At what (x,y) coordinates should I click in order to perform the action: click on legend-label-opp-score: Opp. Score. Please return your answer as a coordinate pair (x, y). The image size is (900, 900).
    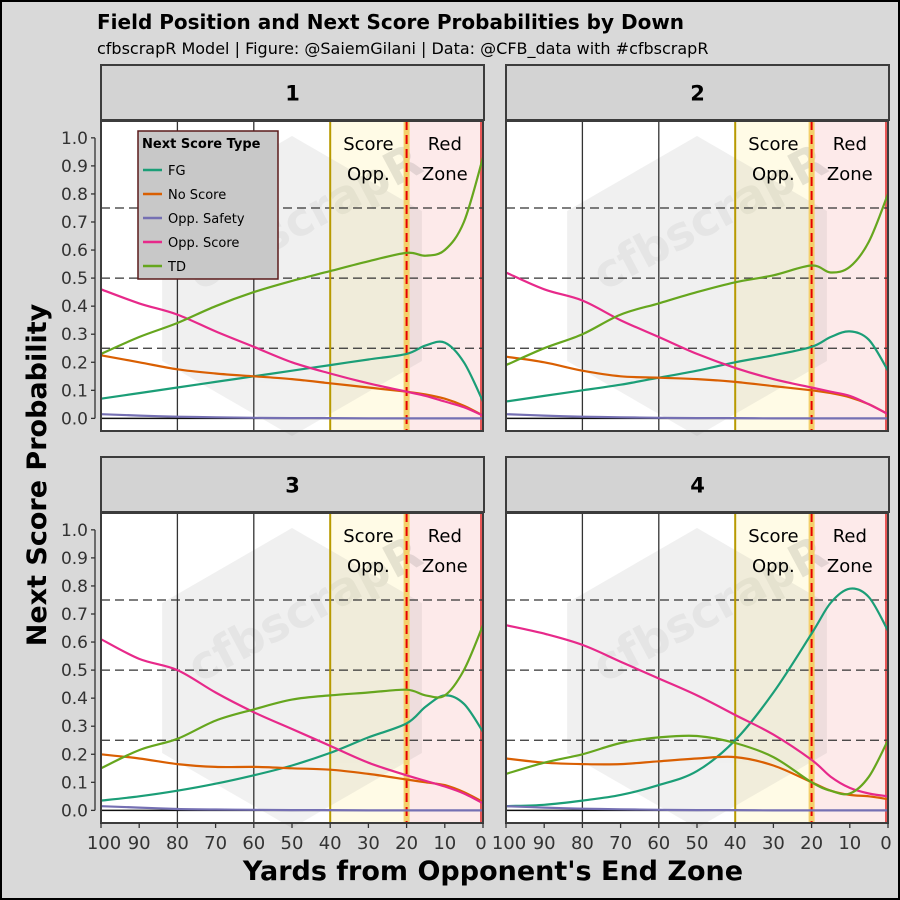
    Looking at the image, I should click on (203, 243).